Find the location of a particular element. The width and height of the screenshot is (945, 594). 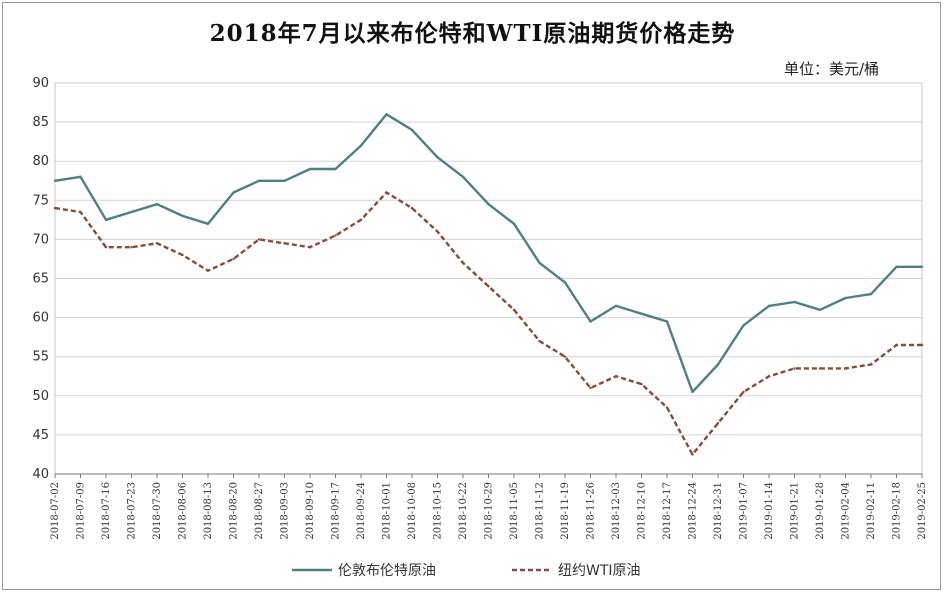

x-tick-label: 2018-07-30 is located at coordinates (157, 511).